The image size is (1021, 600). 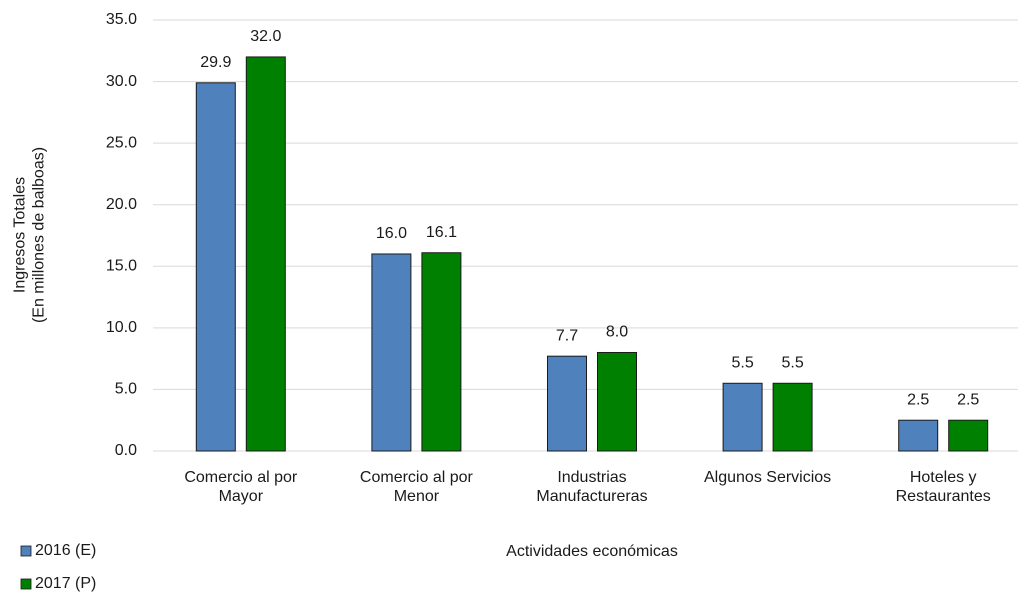 I want to click on x-axis-title: Actividades económicas, so click(x=592, y=551).